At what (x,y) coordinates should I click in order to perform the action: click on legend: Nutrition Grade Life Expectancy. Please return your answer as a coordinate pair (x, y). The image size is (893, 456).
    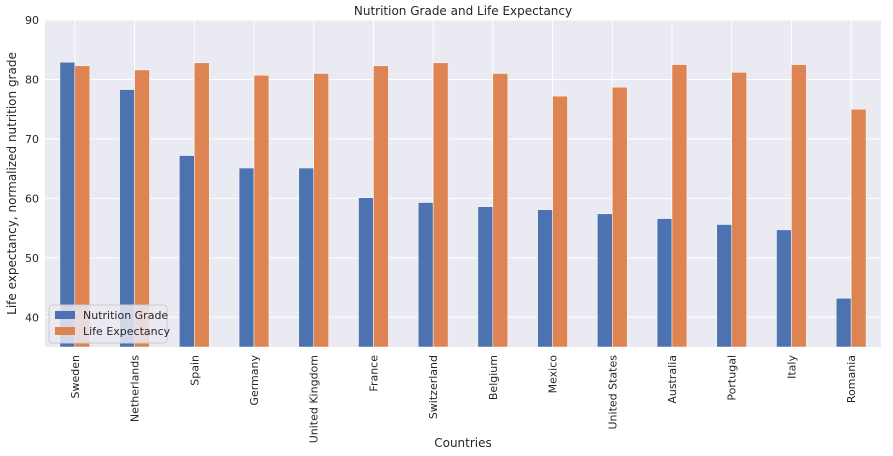
    Looking at the image, I should click on (109, 324).